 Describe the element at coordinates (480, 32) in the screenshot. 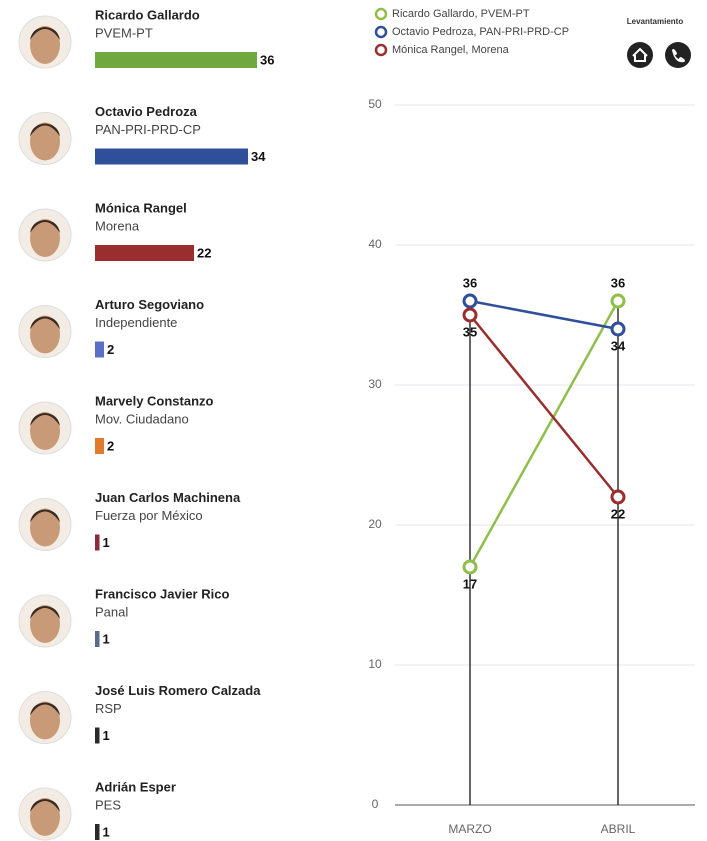

I see `legend-label: Octavio Pedroza, PAN-PRI-PRD-CP` at that location.